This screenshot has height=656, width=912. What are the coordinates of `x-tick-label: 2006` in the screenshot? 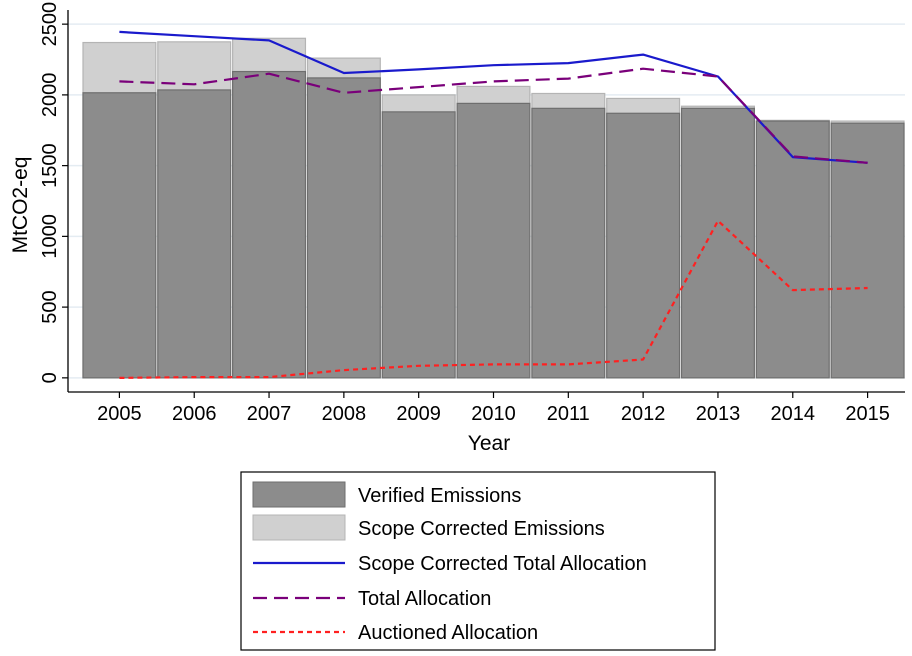 It's located at (194, 414).